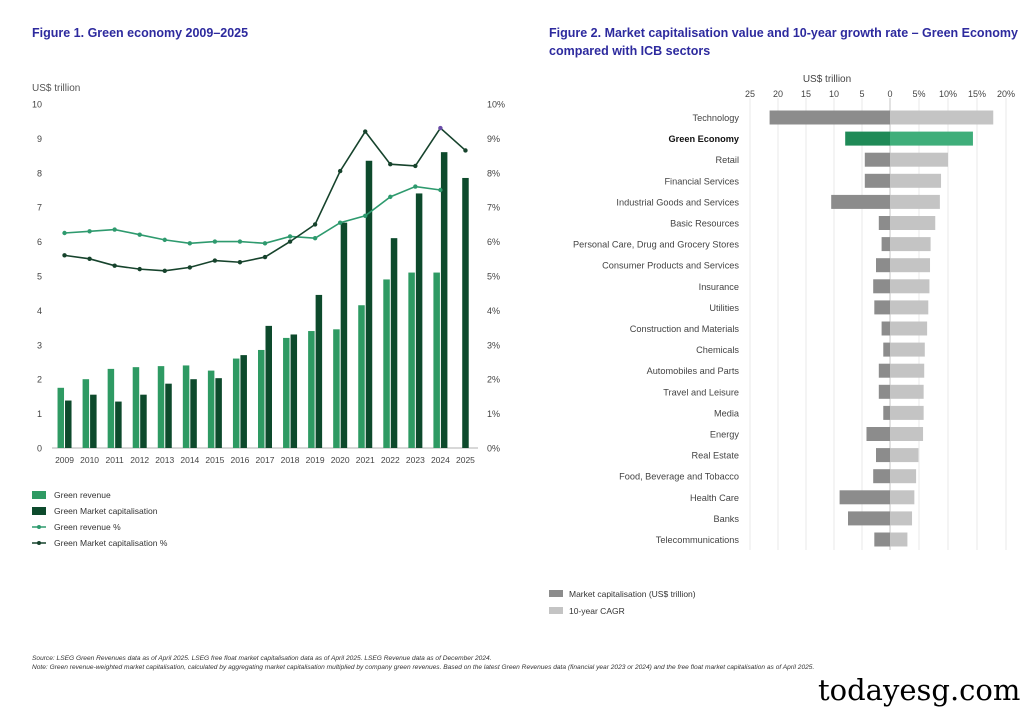  What do you see at coordinates (365, 215) in the screenshot?
I see `point-green-revenue-pct-2021` at bounding box center [365, 215].